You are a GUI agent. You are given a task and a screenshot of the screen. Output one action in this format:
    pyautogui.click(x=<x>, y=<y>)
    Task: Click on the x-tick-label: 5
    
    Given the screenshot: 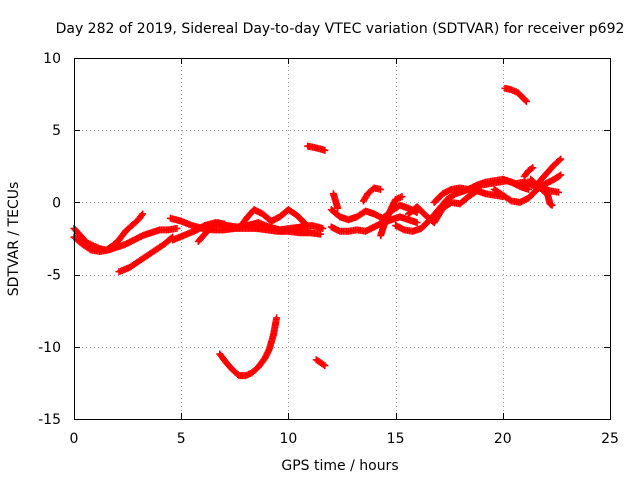 What is the action you would take?
    pyautogui.click(x=181, y=439)
    